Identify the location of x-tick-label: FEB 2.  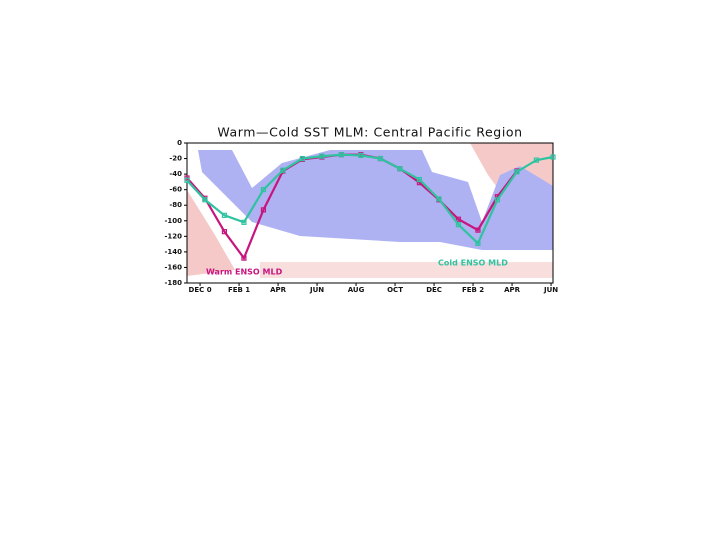
(473, 290).